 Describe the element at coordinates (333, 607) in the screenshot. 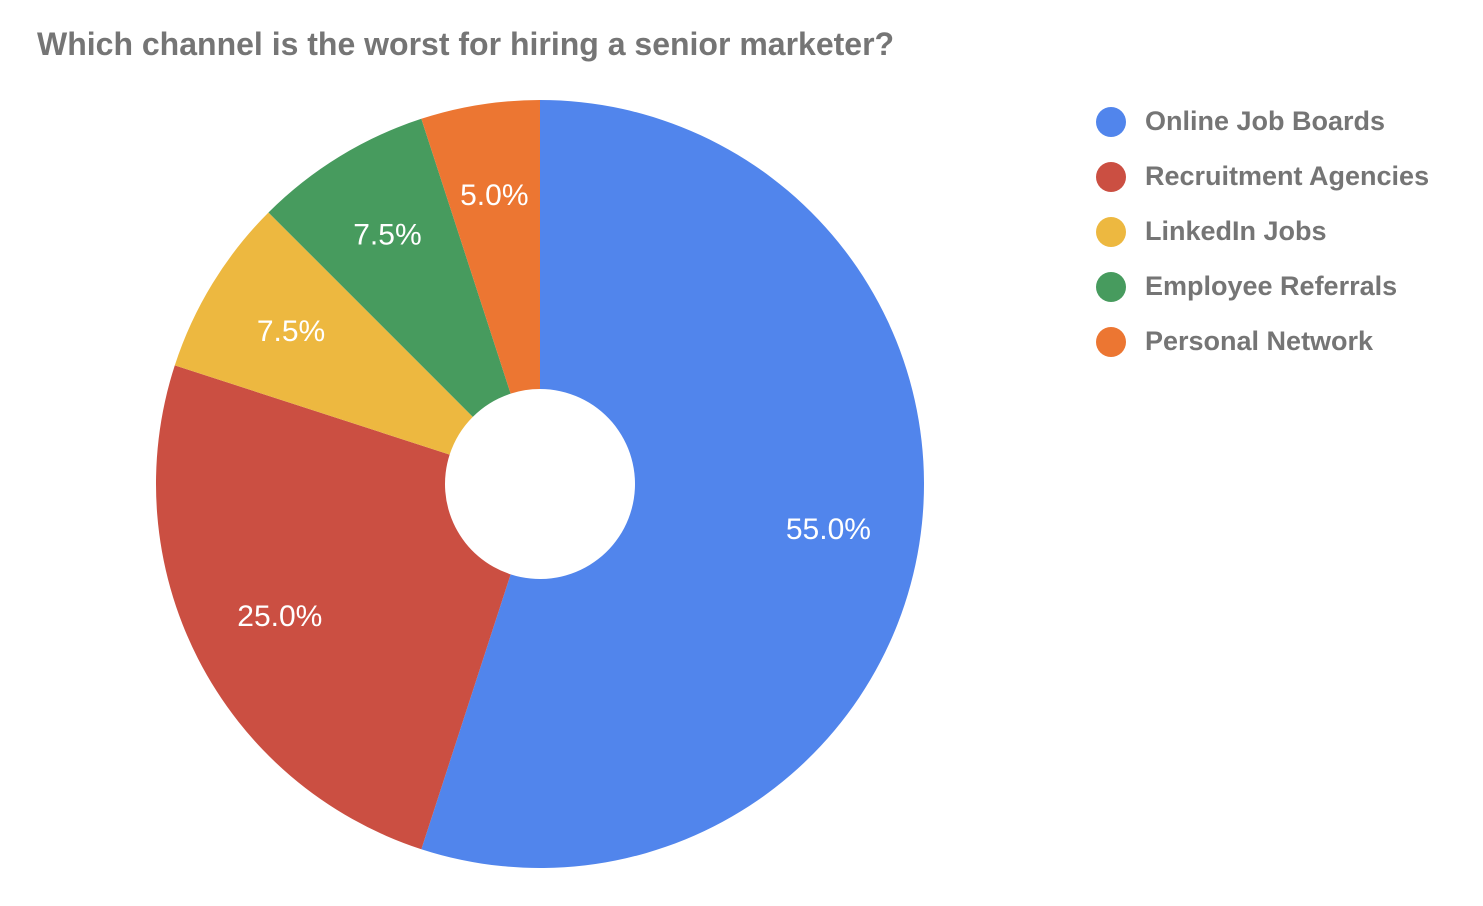

I see `slice-recruitment-agencies` at that location.